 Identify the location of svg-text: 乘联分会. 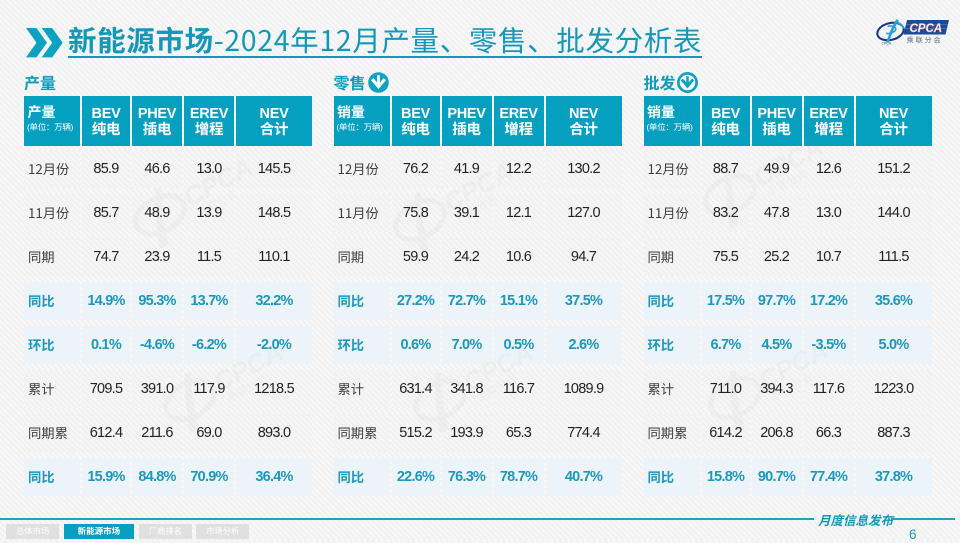
(925, 41).